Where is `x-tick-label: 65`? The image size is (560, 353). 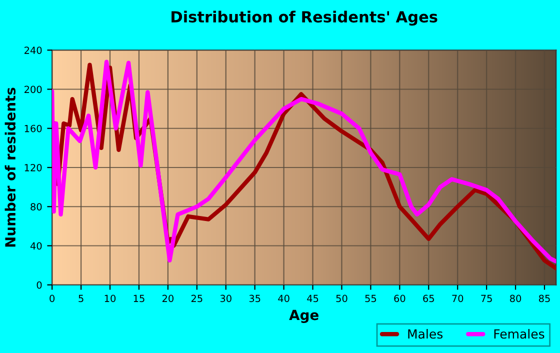 x-tick-label: 65 is located at coordinates (428, 298).